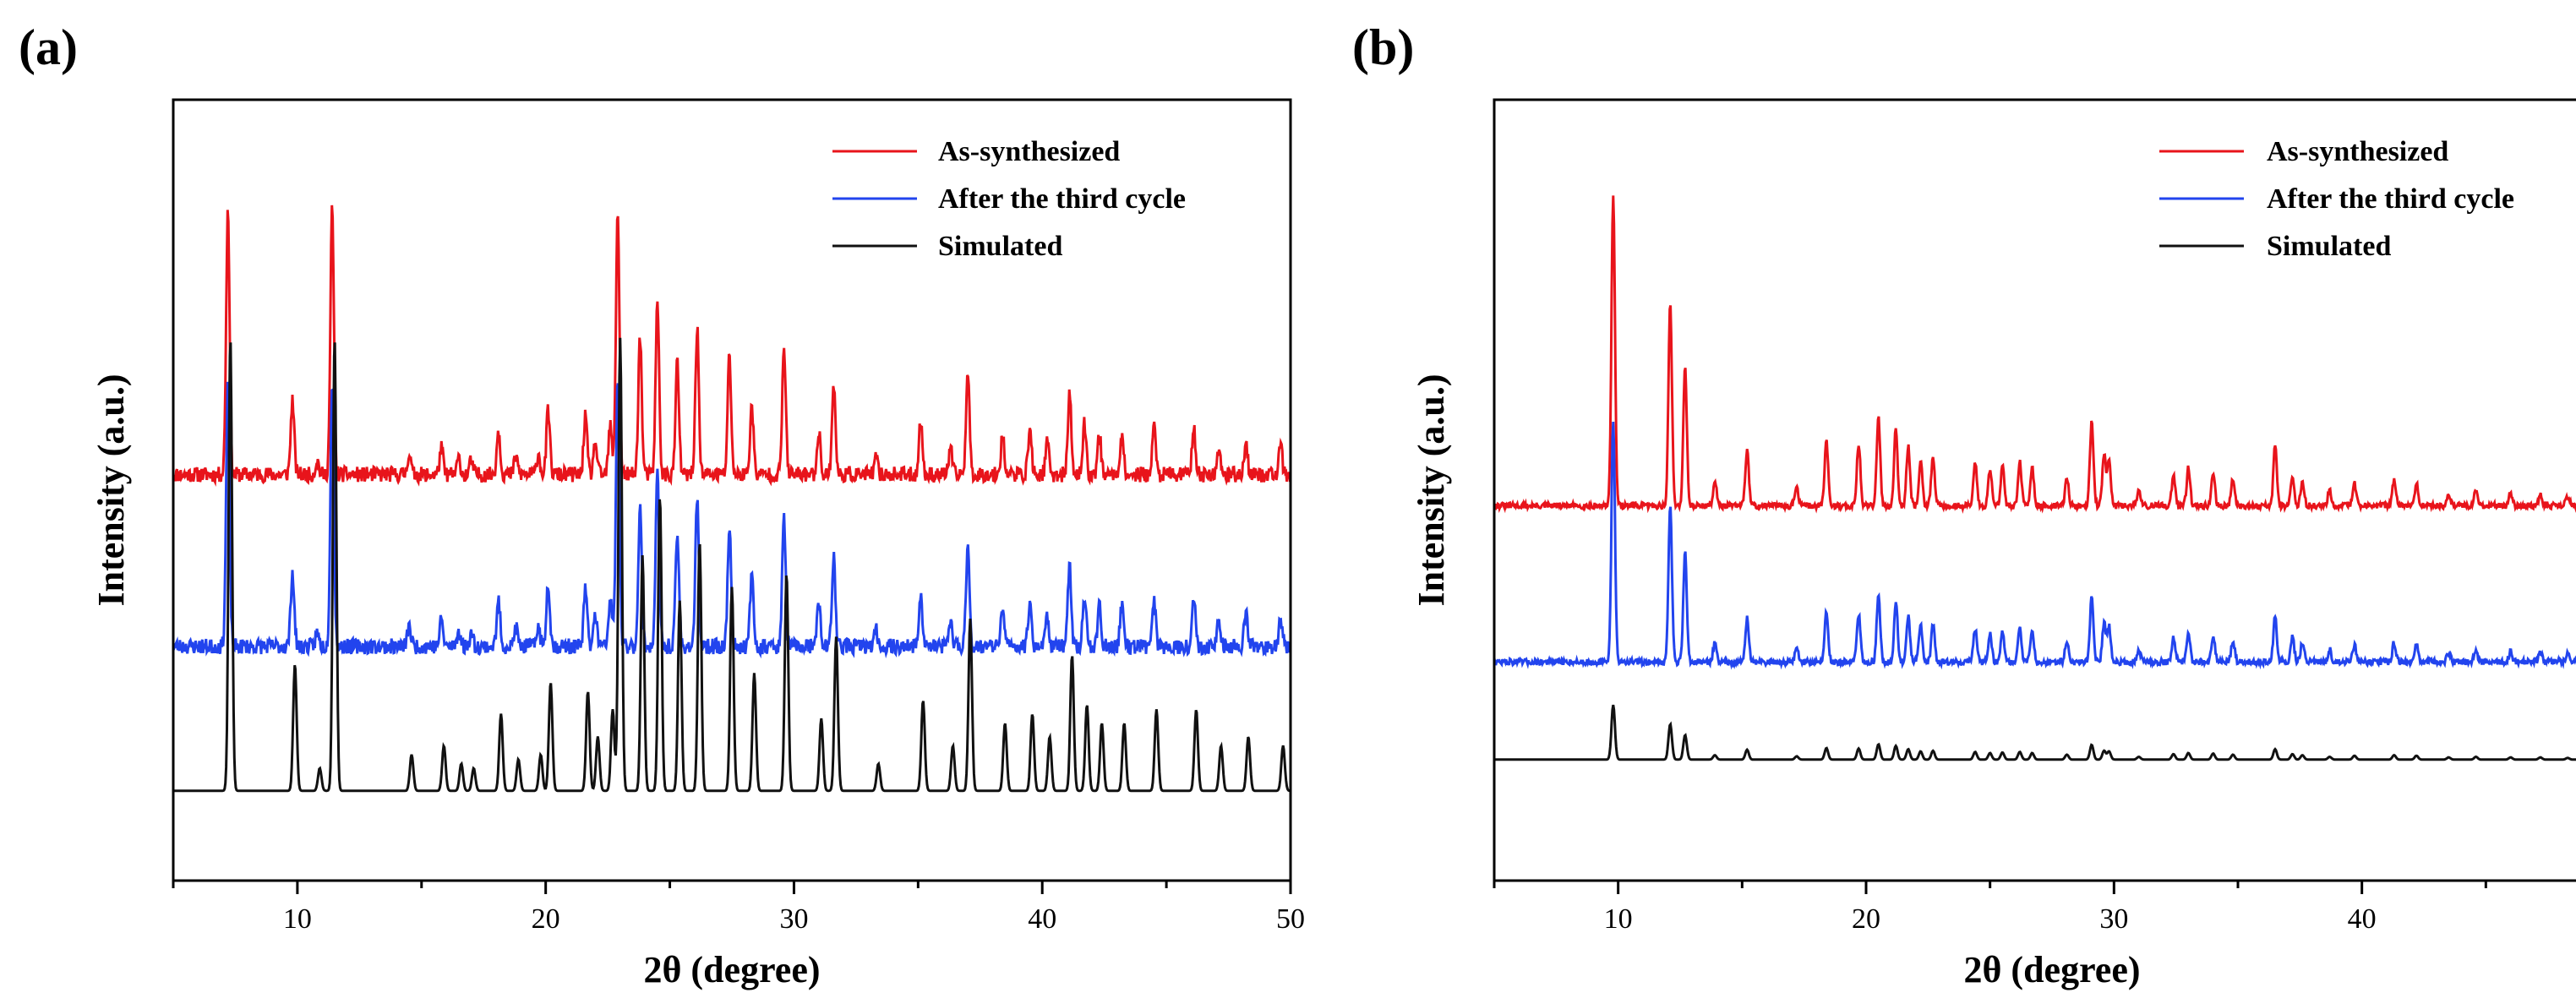 This screenshot has width=2576, height=993. Describe the element at coordinates (1290, 919) in the screenshot. I see `x-tick-label: 50` at that location.